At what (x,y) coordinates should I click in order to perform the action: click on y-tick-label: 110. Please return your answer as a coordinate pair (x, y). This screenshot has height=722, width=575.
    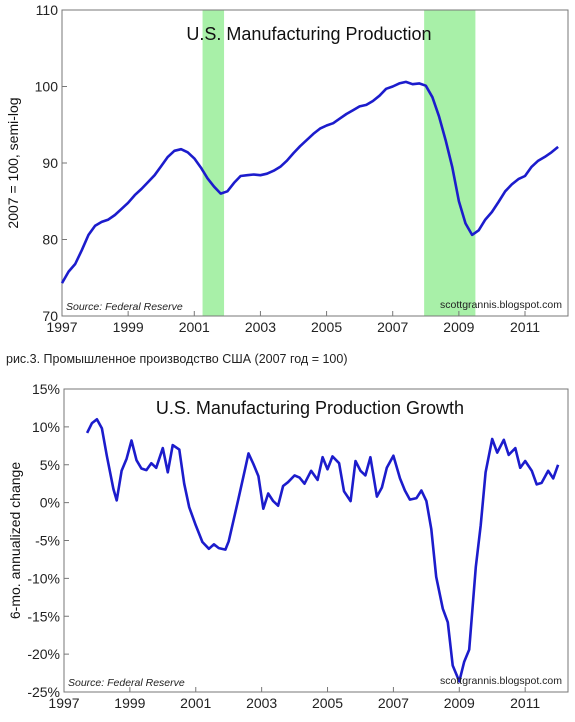
    Looking at the image, I should click on (47, 10).